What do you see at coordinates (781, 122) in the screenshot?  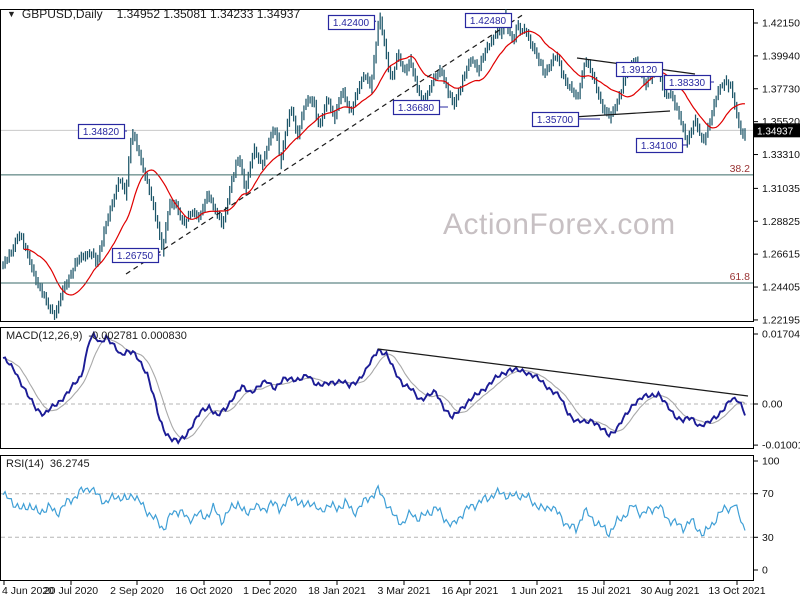 I see `axis-tick-label: 1.35520` at bounding box center [781, 122].